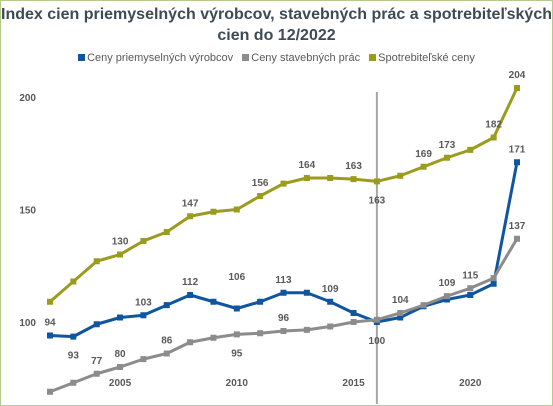 The height and width of the screenshot is (406, 553). What do you see at coordinates (236, 277) in the screenshot?
I see `data-label-extra: 106` at bounding box center [236, 277].